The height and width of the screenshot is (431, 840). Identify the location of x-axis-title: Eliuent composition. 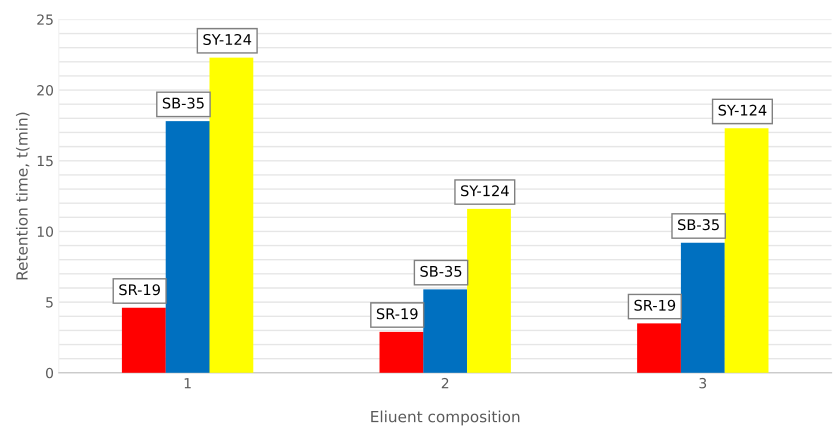
(445, 418).